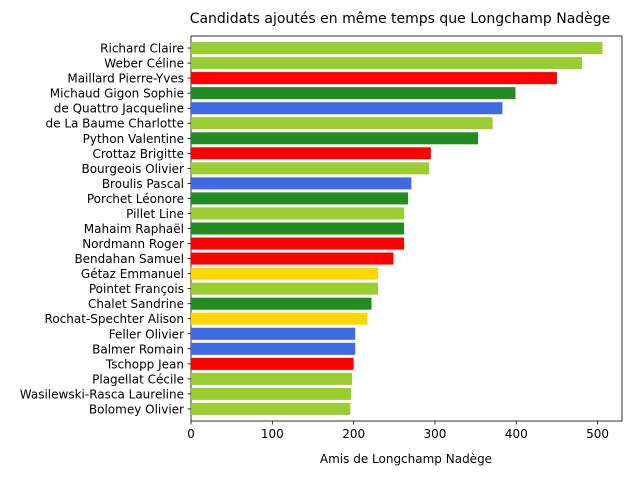 This screenshot has height=480, width=640. Describe the element at coordinates (272, 434) in the screenshot. I see `x-tick-label: 100` at that location.